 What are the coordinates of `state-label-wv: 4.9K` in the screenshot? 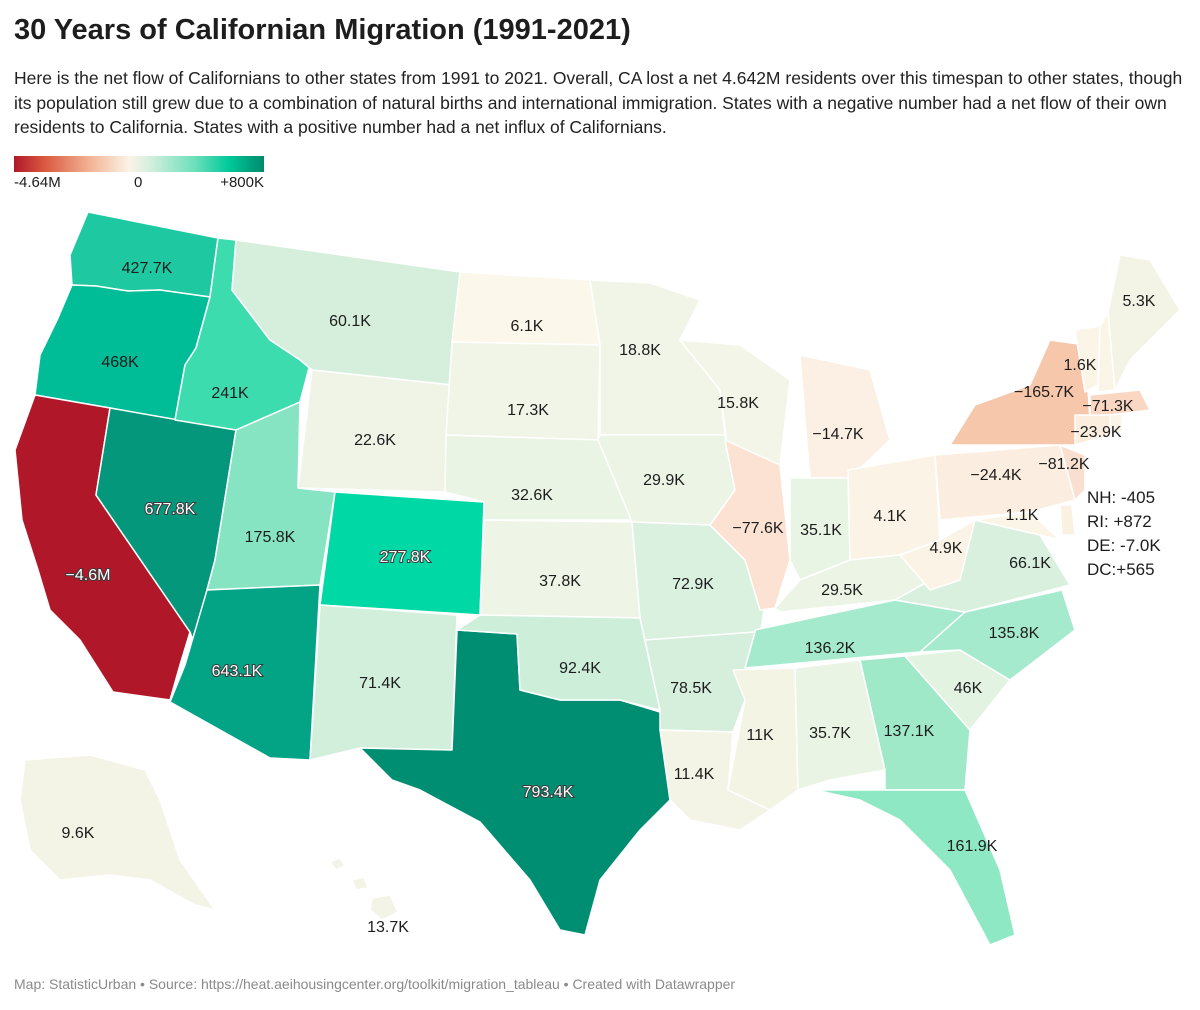 It's located at (946, 548).